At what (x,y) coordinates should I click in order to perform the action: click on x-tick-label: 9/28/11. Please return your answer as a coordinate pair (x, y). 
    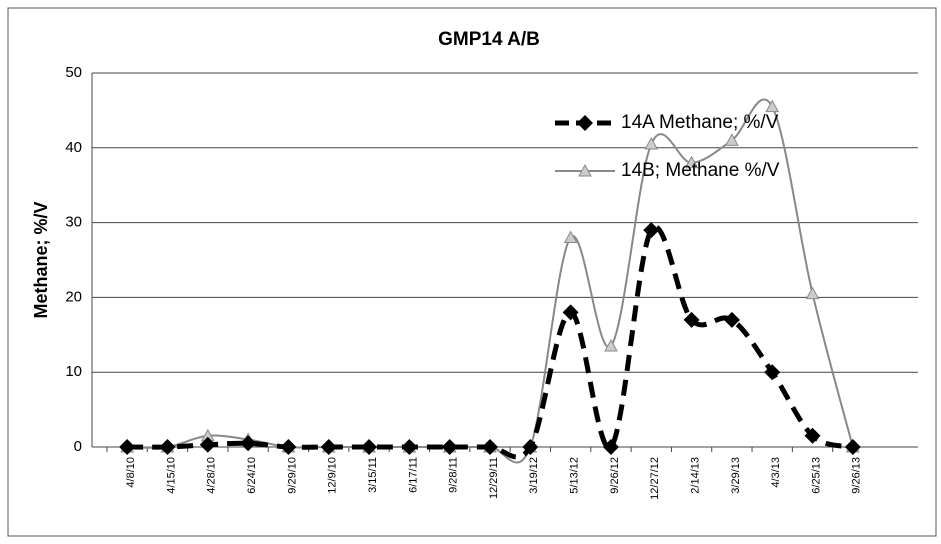
    Looking at the image, I should click on (454, 475).